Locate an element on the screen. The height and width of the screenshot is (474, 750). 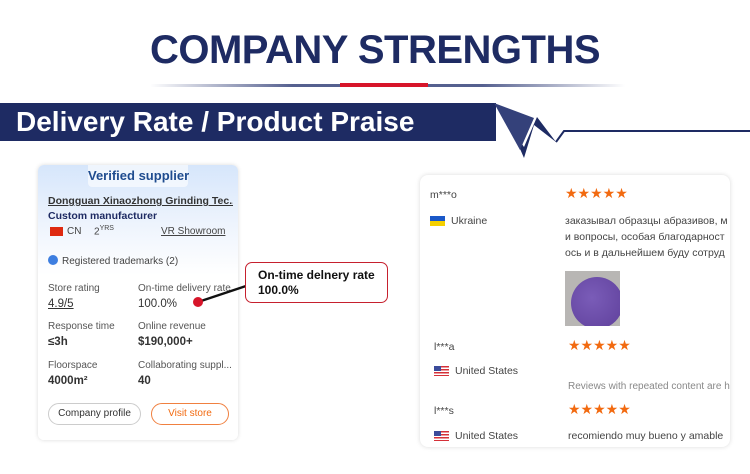
country-tag: CN is located at coordinates (65, 231).